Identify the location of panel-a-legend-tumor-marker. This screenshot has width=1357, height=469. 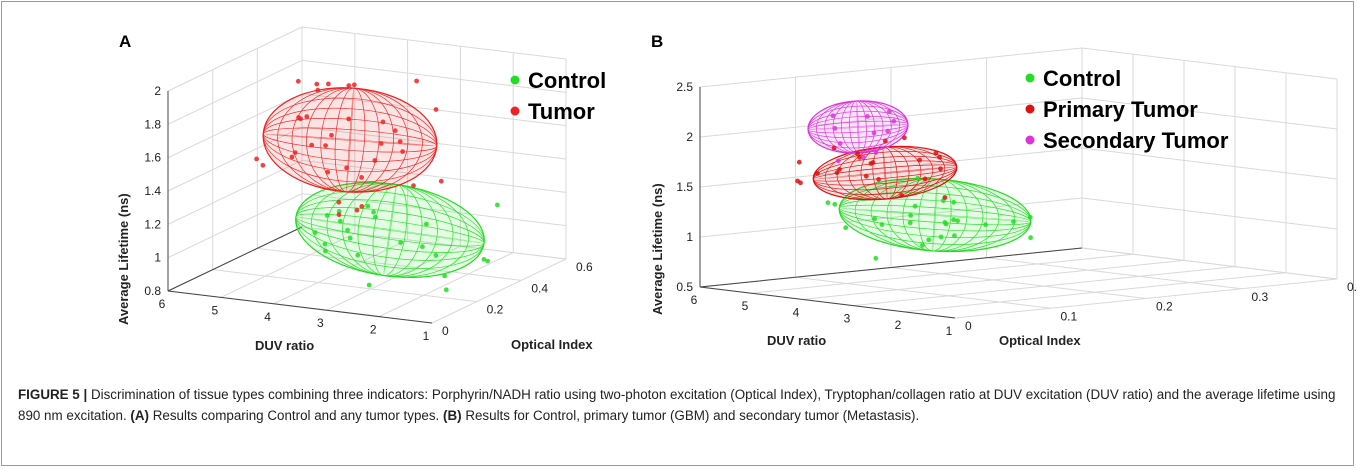
(515, 111).